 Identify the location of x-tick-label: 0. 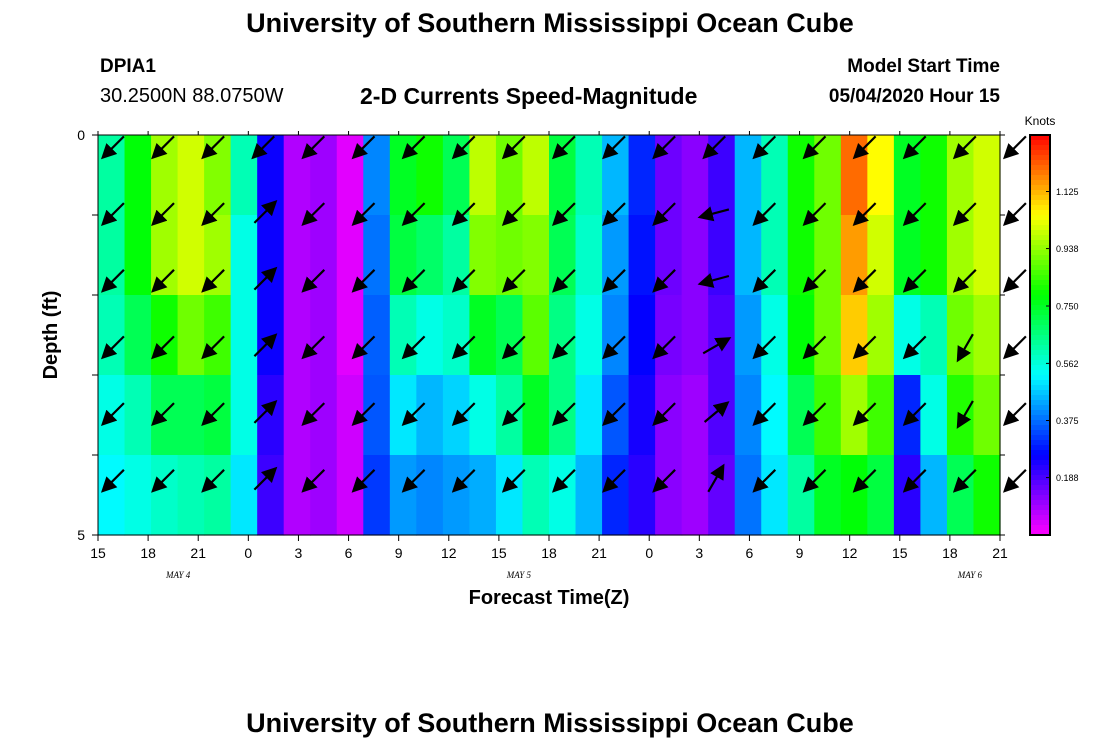
(248, 553).